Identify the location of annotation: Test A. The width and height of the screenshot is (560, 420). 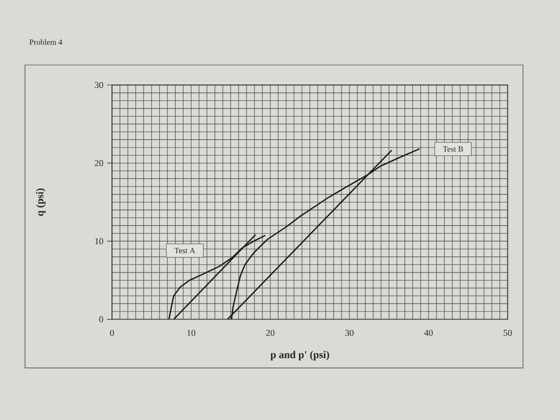
(185, 251).